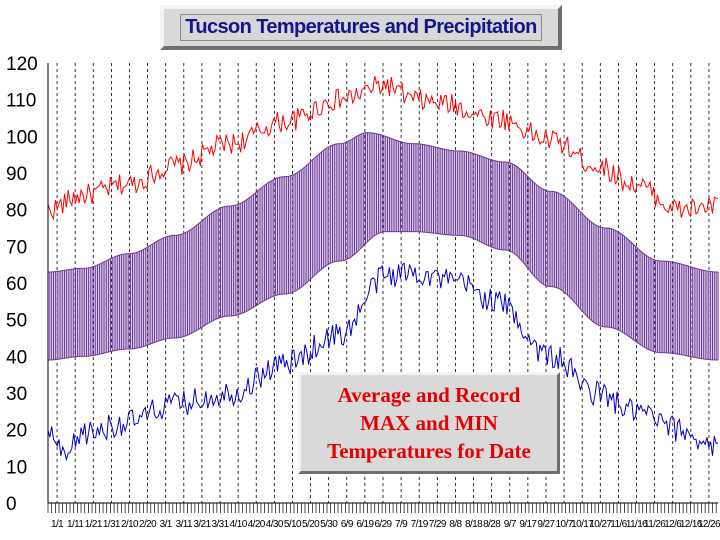 The width and height of the screenshot is (720, 540). Describe the element at coordinates (329, 524) in the screenshot. I see `x-tick-label: 5/30` at that location.